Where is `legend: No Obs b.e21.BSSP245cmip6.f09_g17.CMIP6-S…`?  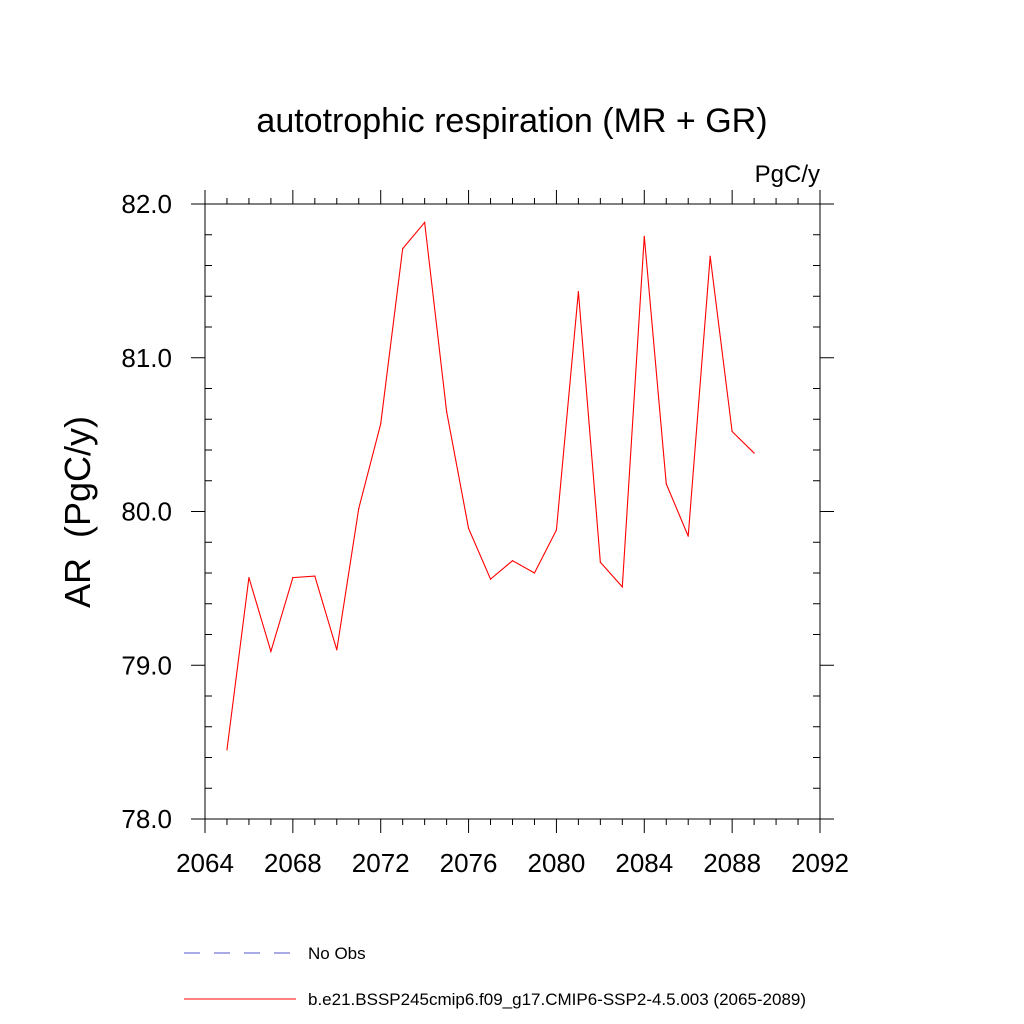
legend: No Obs b.e21.BSSP245cmip6.f09_g17.CMIP6-S… is located at coordinates (495, 976).